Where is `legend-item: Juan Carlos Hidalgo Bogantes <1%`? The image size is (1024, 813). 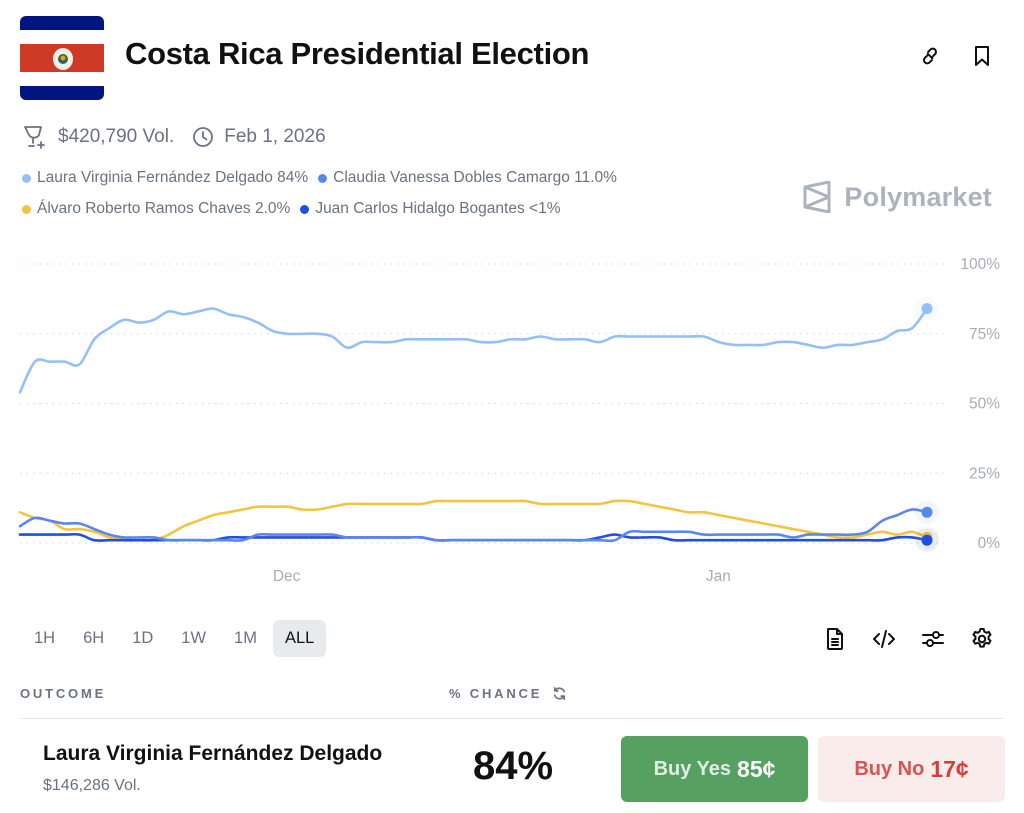
legend-item: Juan Carlos Hidalgo Bogantes <1% is located at coordinates (430, 209).